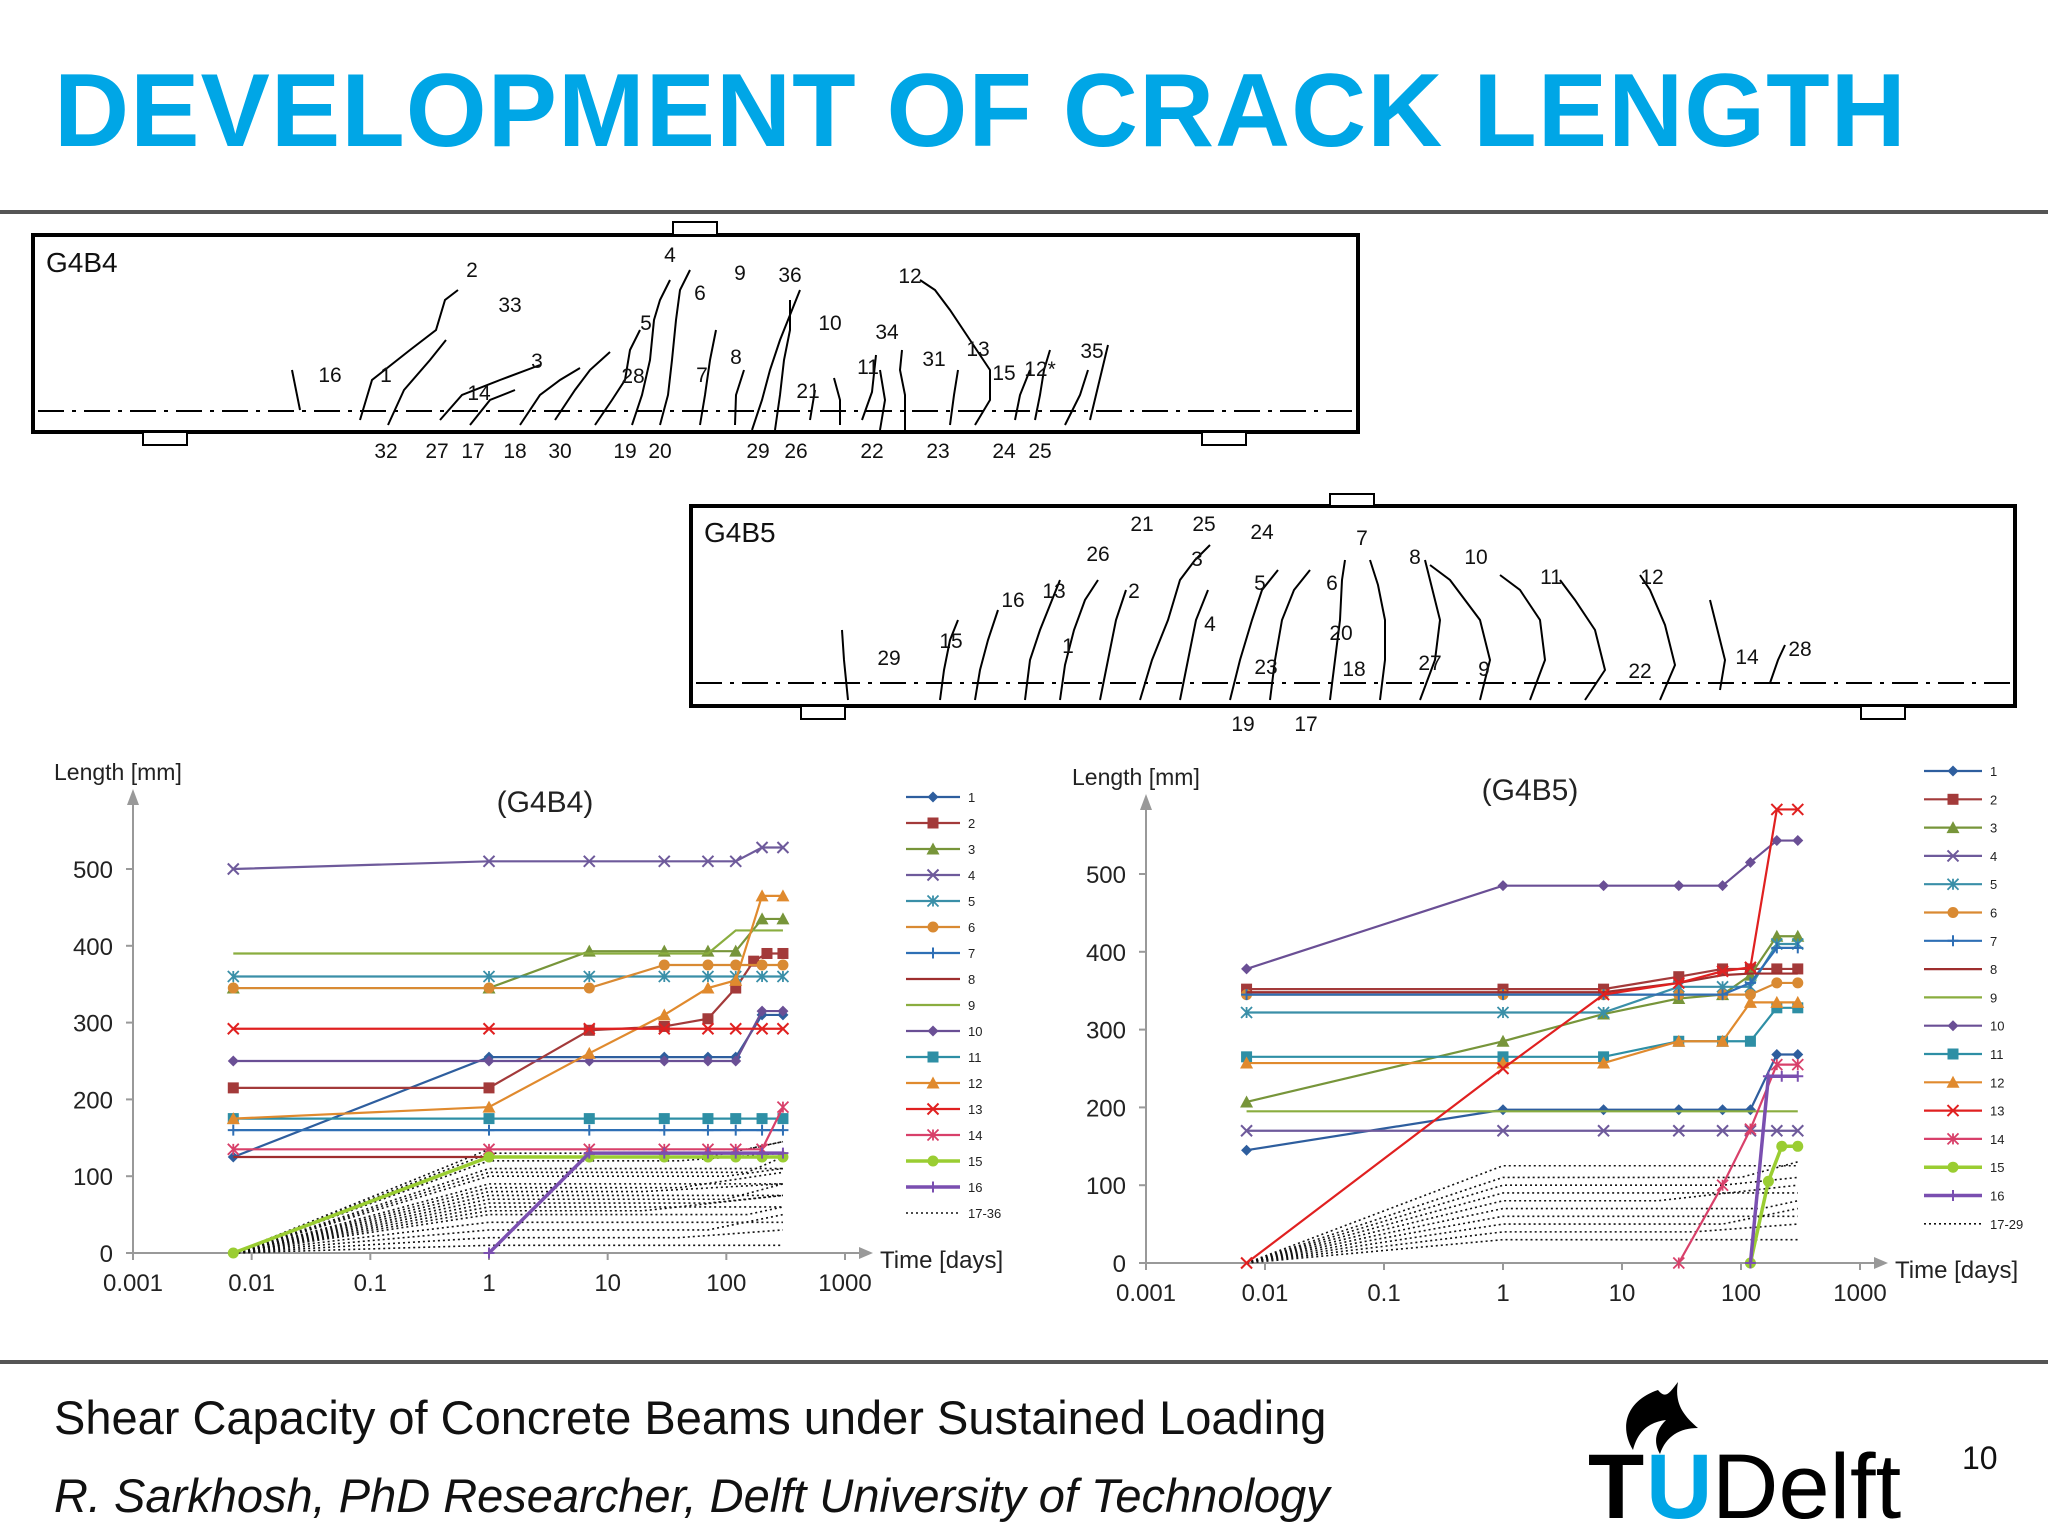  What do you see at coordinates (1313, 622) in the screenshot?
I see `crack-pattern` at bounding box center [1313, 622].